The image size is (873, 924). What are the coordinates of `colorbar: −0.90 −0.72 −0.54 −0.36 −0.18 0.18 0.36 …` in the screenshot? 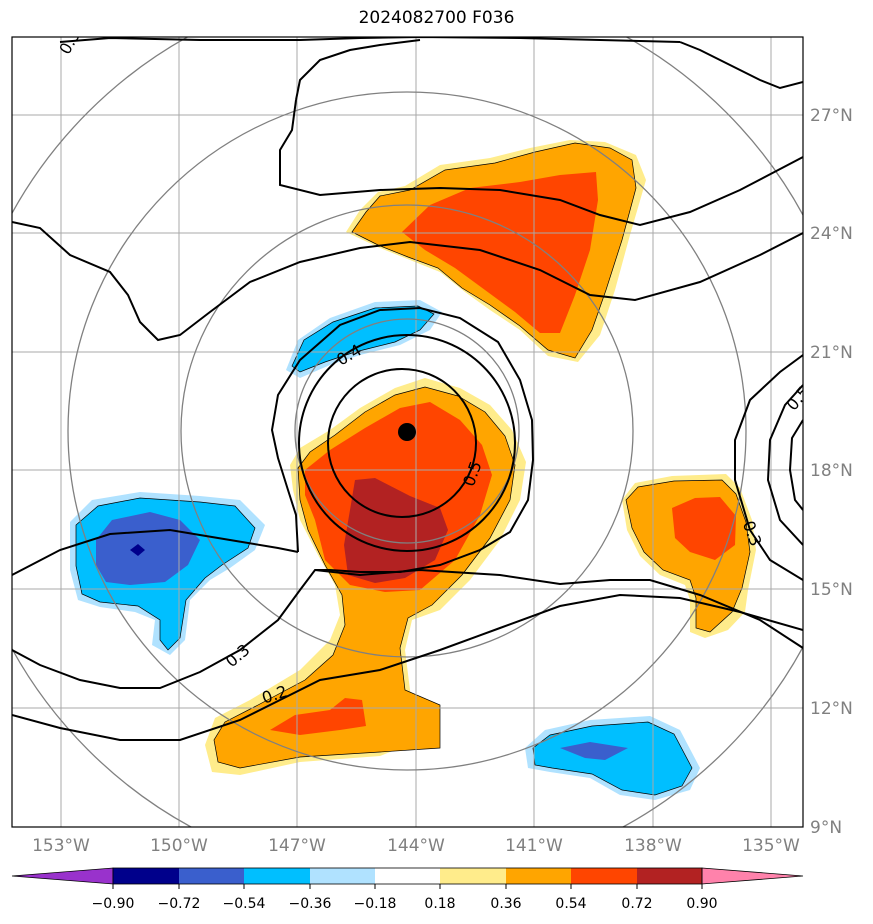 It's located at (407, 889).